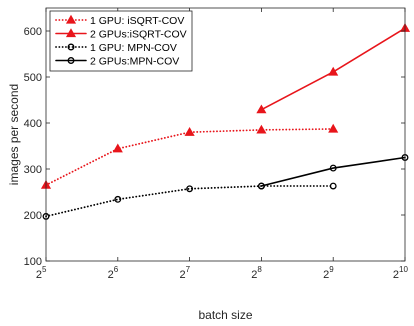 This screenshot has height=326, width=414. Describe the element at coordinates (116, 269) in the screenshot. I see `x-tick-exponent: 6` at that location.